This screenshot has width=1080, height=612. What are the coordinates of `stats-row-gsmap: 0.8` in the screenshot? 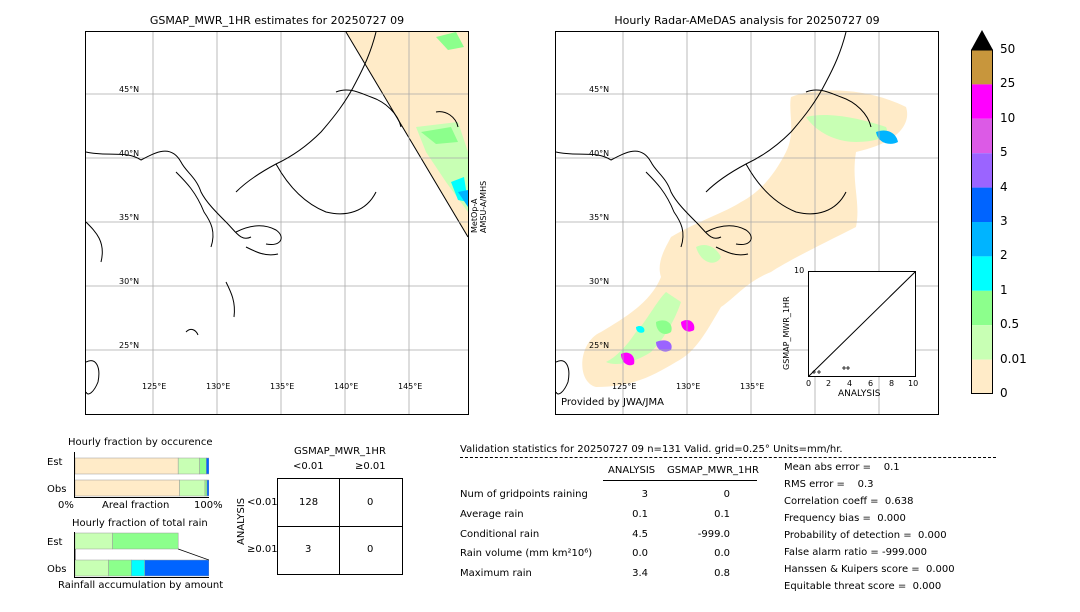 It's located at (722, 573).